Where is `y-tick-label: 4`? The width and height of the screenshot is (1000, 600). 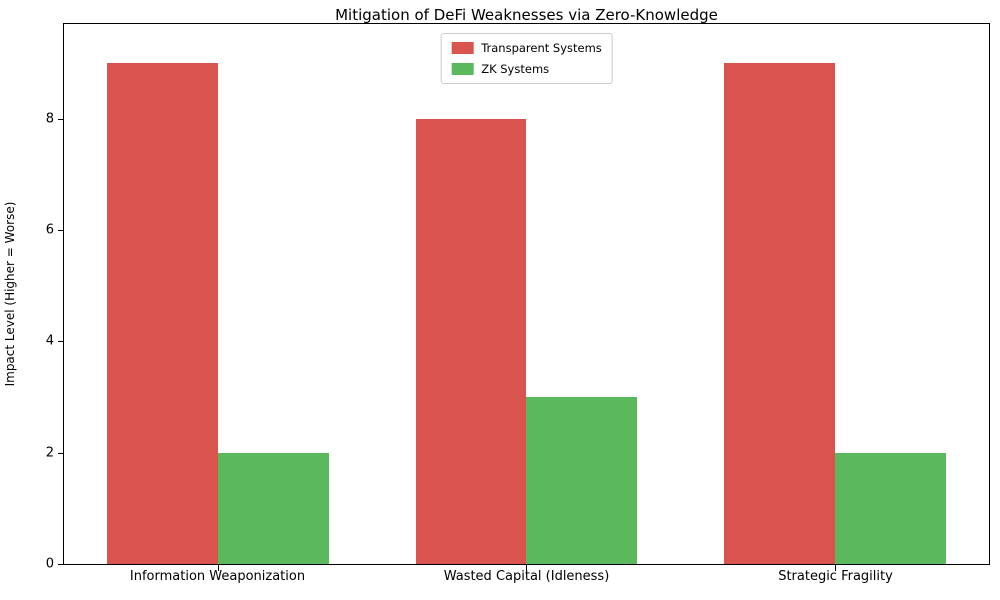
y-tick-label: 4 is located at coordinates (49, 341).